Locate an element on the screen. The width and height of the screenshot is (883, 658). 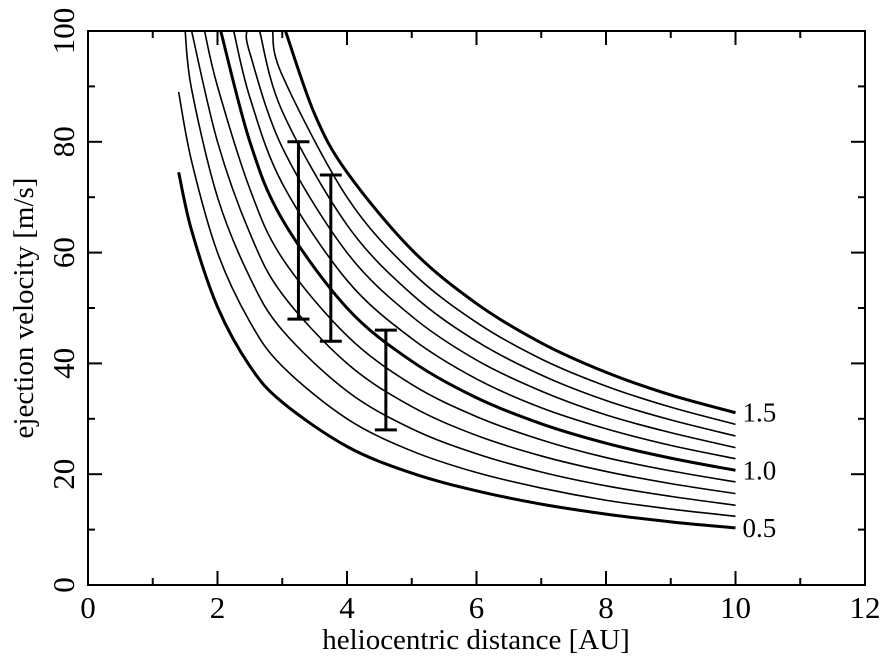
x-axis-label: heliocentric distance [AU] is located at coordinates (476, 640).